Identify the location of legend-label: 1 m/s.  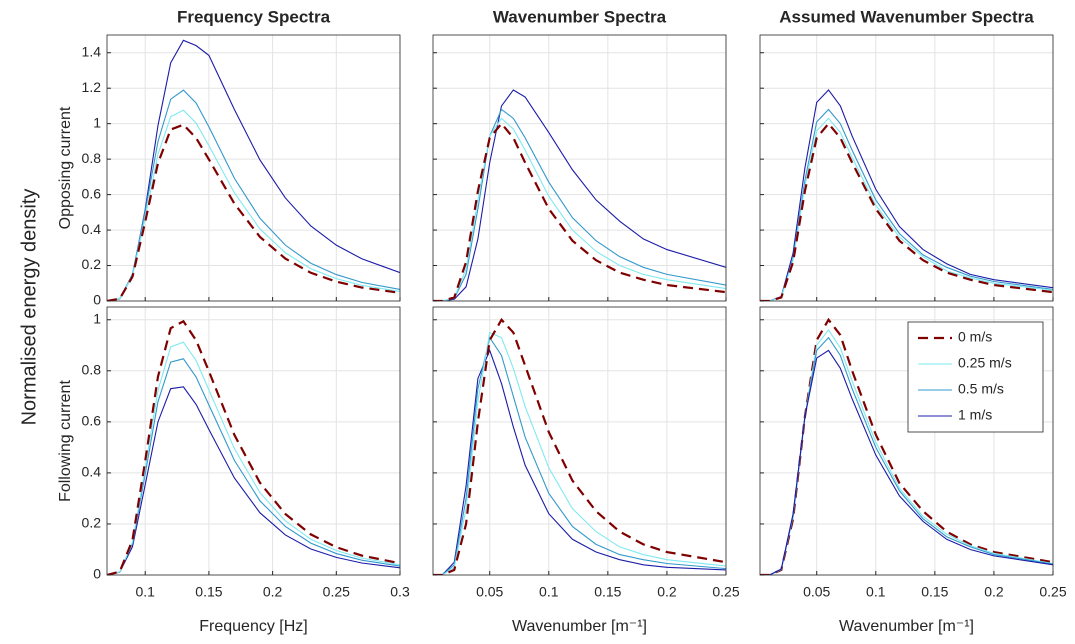
(975, 415).